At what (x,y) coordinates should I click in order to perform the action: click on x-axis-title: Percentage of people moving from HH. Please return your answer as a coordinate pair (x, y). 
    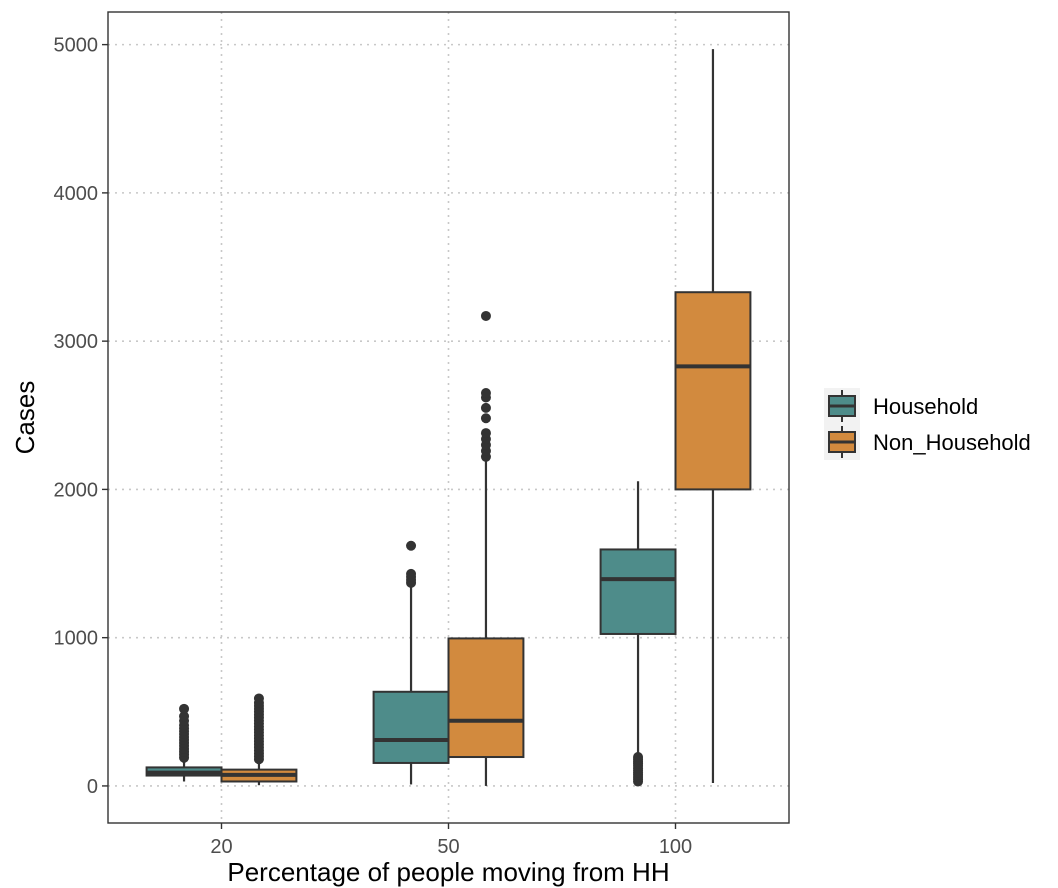
    Looking at the image, I should click on (448, 872).